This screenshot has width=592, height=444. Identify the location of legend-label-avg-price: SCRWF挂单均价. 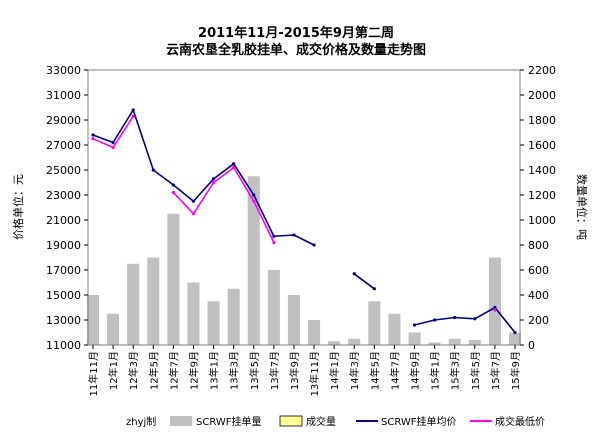
(419, 421).